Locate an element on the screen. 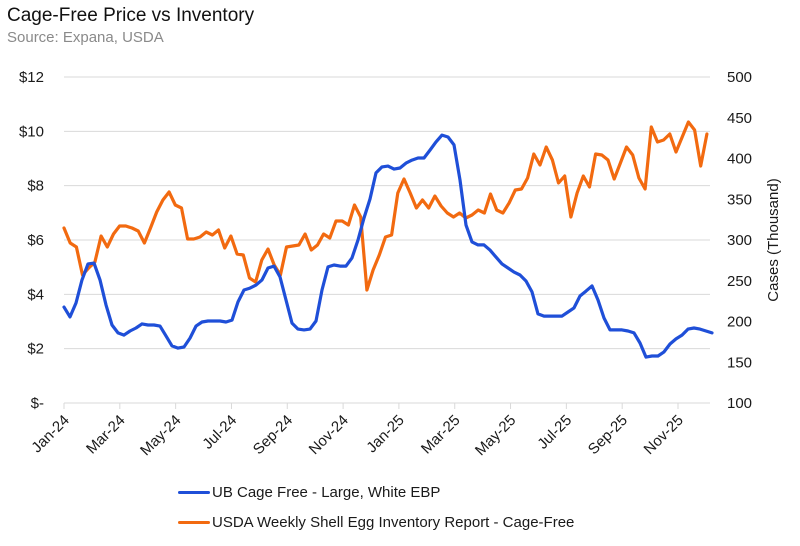 This screenshot has height=546, width=800. y-left-tick-label: $4 is located at coordinates (35, 294).